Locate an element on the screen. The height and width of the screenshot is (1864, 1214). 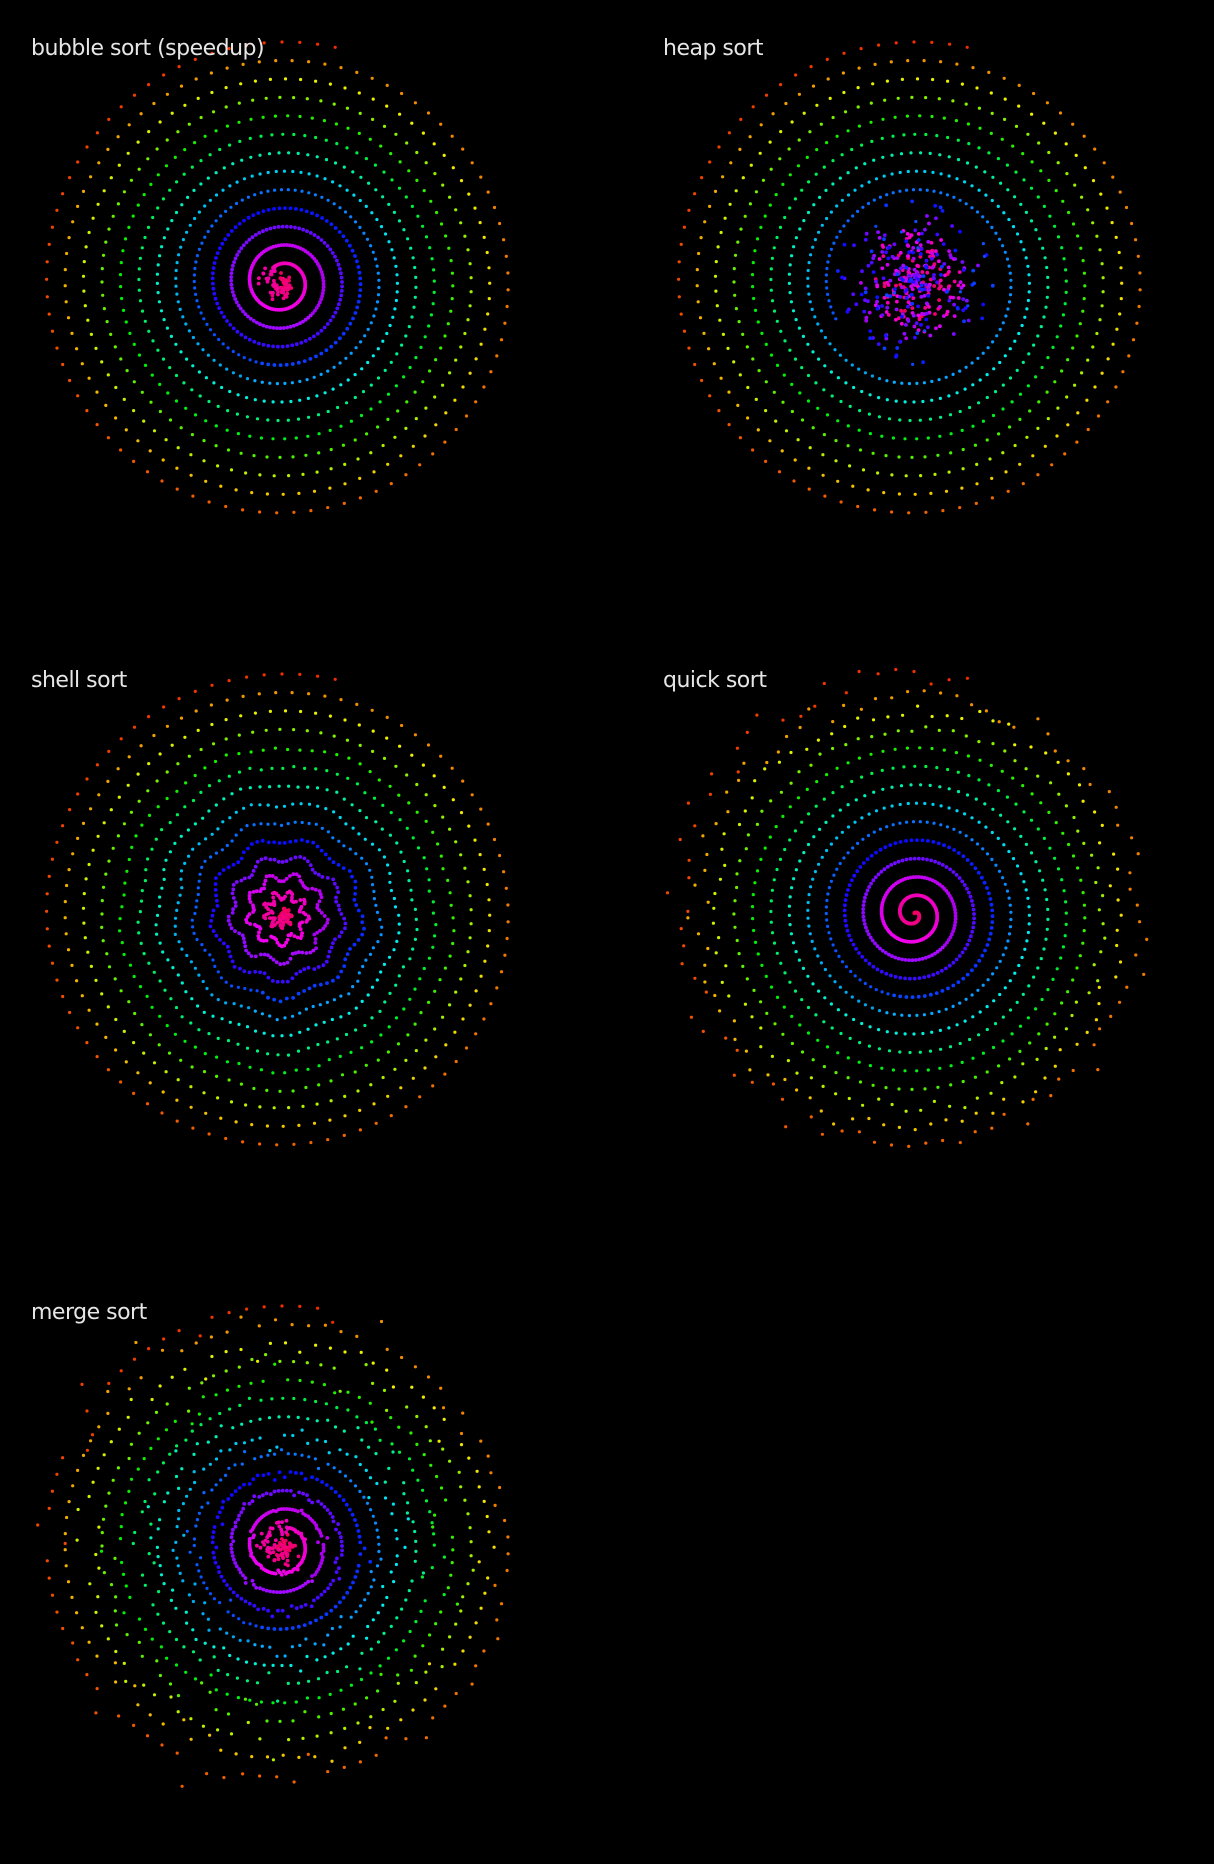
panel-merge-sort: merge sort is located at coordinates (280, 1564).